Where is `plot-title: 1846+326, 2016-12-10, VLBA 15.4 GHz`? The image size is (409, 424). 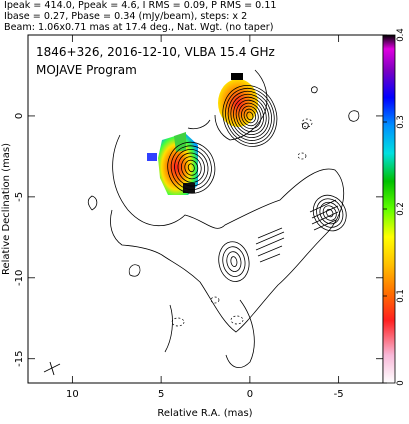 plot-title: 1846+326, 2016-12-10, VLBA 15.4 GHz is located at coordinates (155, 52).